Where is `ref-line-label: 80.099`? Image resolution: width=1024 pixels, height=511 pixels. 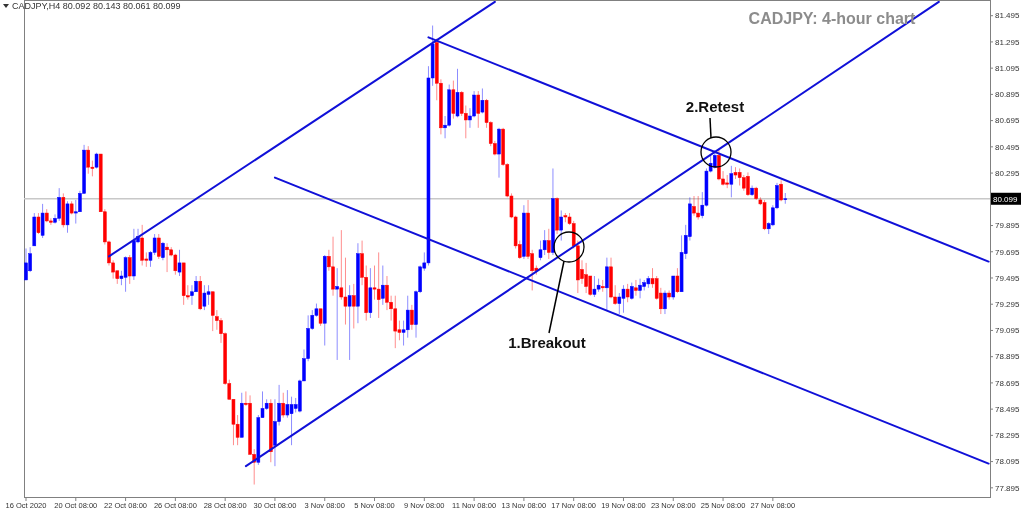
ref-line-label: 80.099 is located at coordinates (1006, 199).